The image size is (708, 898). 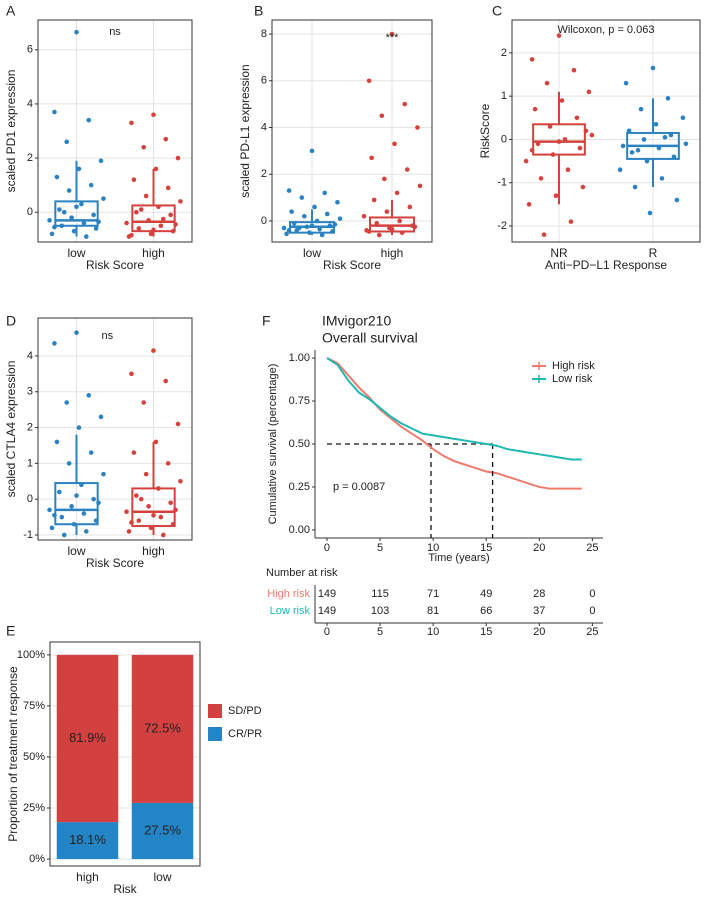 What do you see at coordinates (299, 358) in the screenshot?
I see `y-tick-label: 1.00` at bounding box center [299, 358].